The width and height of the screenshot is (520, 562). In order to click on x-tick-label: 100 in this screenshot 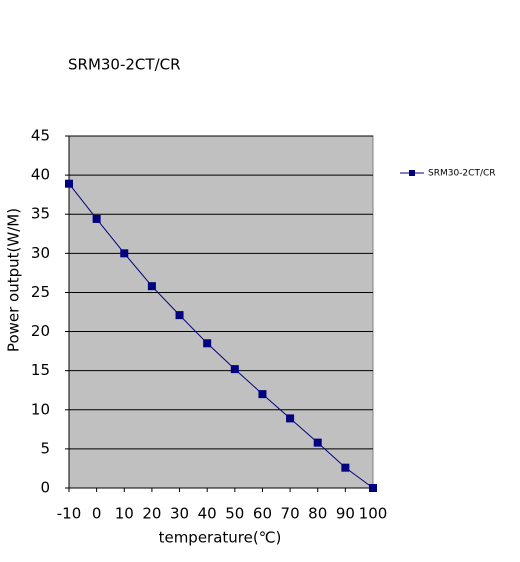, I will do `click(373, 514)`.